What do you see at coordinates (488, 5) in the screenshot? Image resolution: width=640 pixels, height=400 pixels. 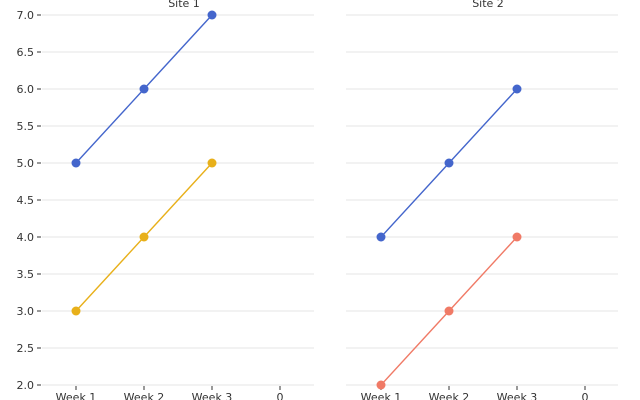 I see `panel-title: Site 2` at bounding box center [488, 5].